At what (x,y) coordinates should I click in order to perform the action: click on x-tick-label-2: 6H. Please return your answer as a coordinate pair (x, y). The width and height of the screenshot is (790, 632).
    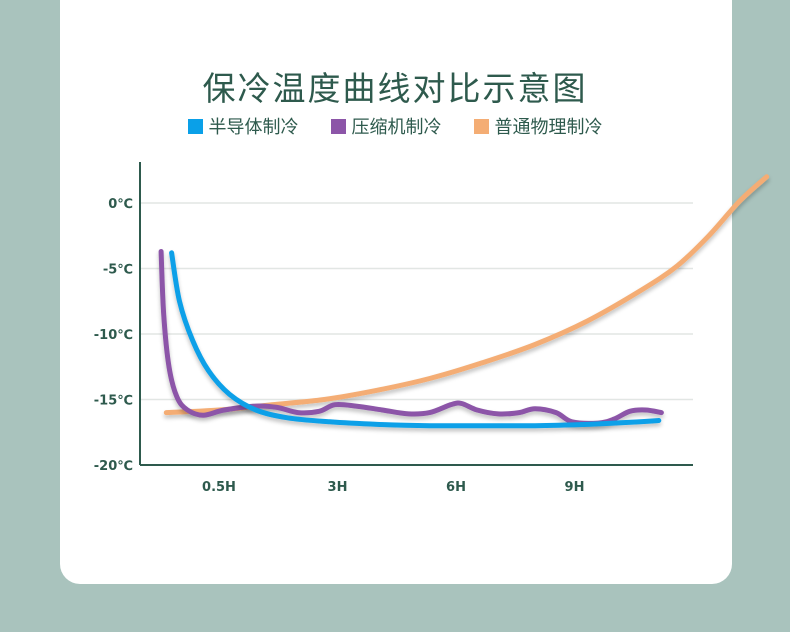
    Looking at the image, I should click on (456, 487).